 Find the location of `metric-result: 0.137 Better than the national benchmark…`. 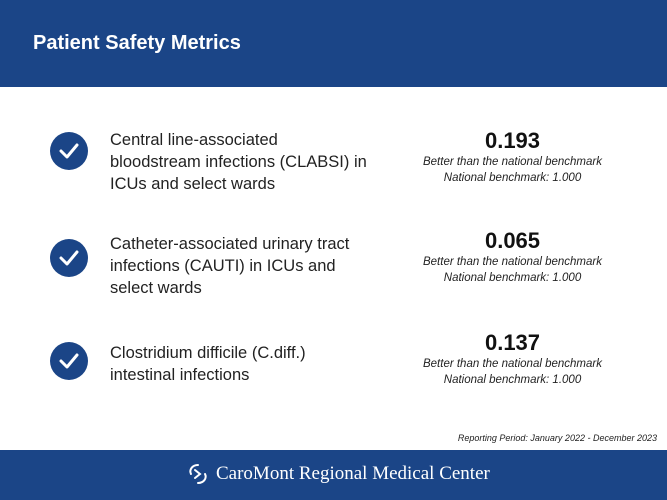

metric-result: 0.137 Better than the national benchmark… is located at coordinates (512, 359).